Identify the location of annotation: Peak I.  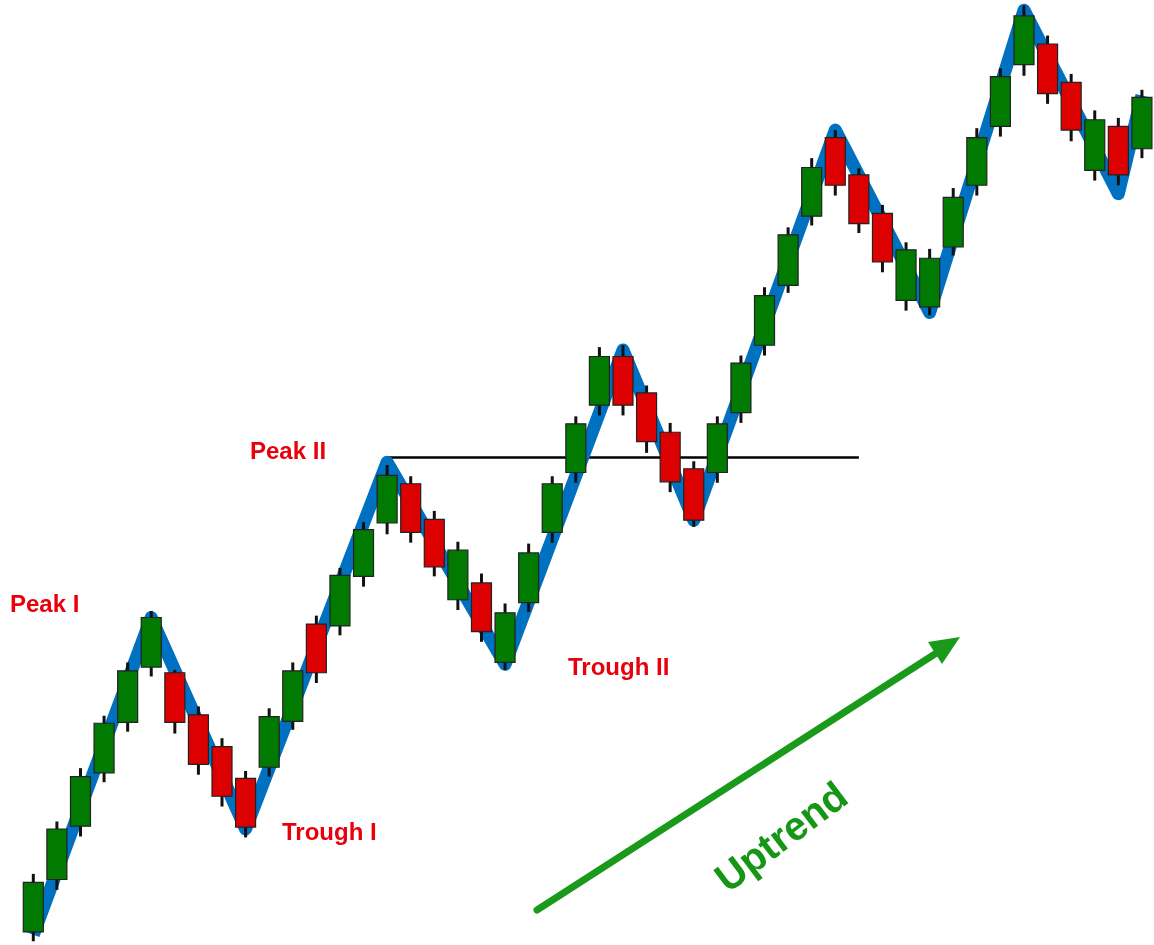
(45, 603).